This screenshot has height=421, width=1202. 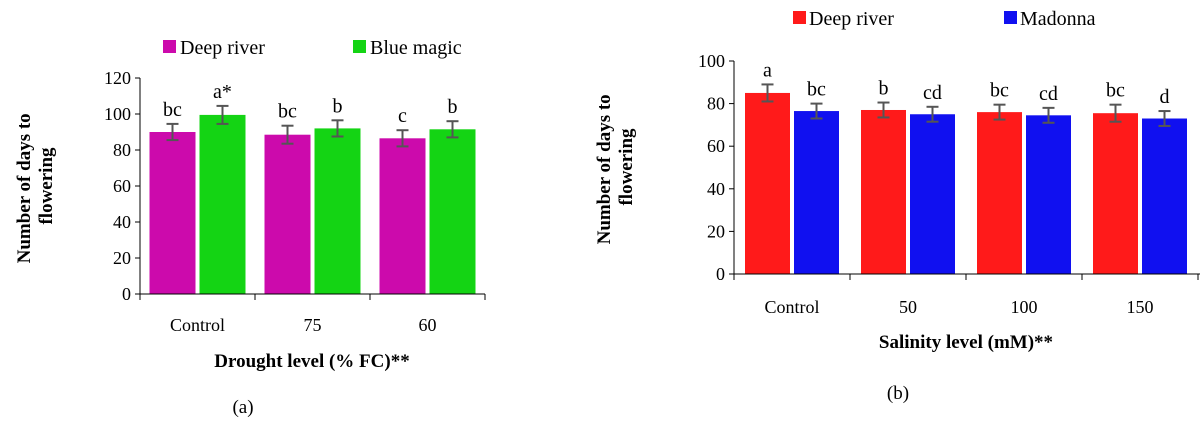 I want to click on x-tick-label: 75, so click(x=313, y=325).